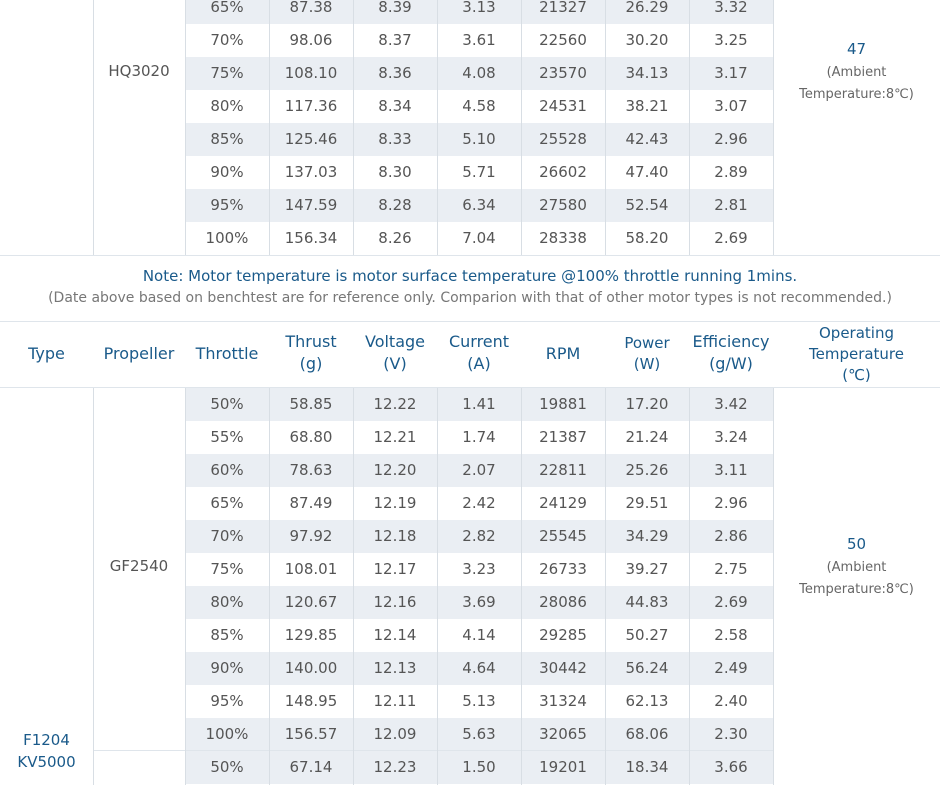  What do you see at coordinates (563, 172) in the screenshot?
I see `table-cell: 26602` at bounding box center [563, 172].